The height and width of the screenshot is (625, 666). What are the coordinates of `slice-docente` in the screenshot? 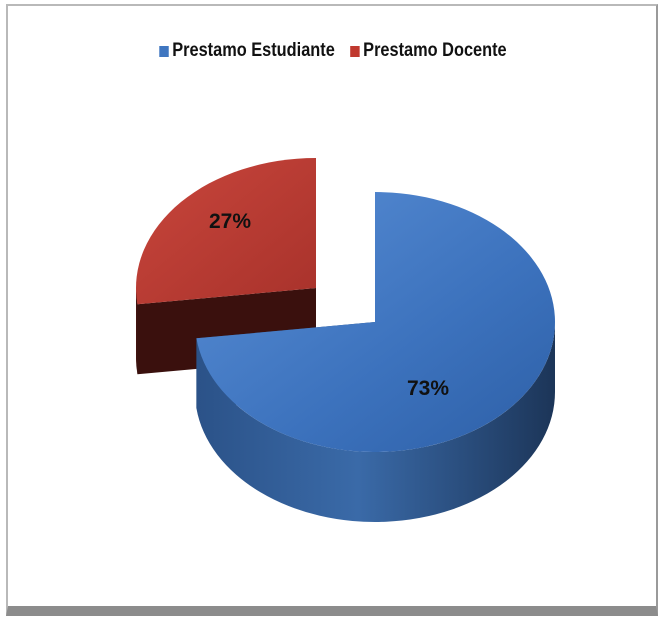 It's located at (225, 231).